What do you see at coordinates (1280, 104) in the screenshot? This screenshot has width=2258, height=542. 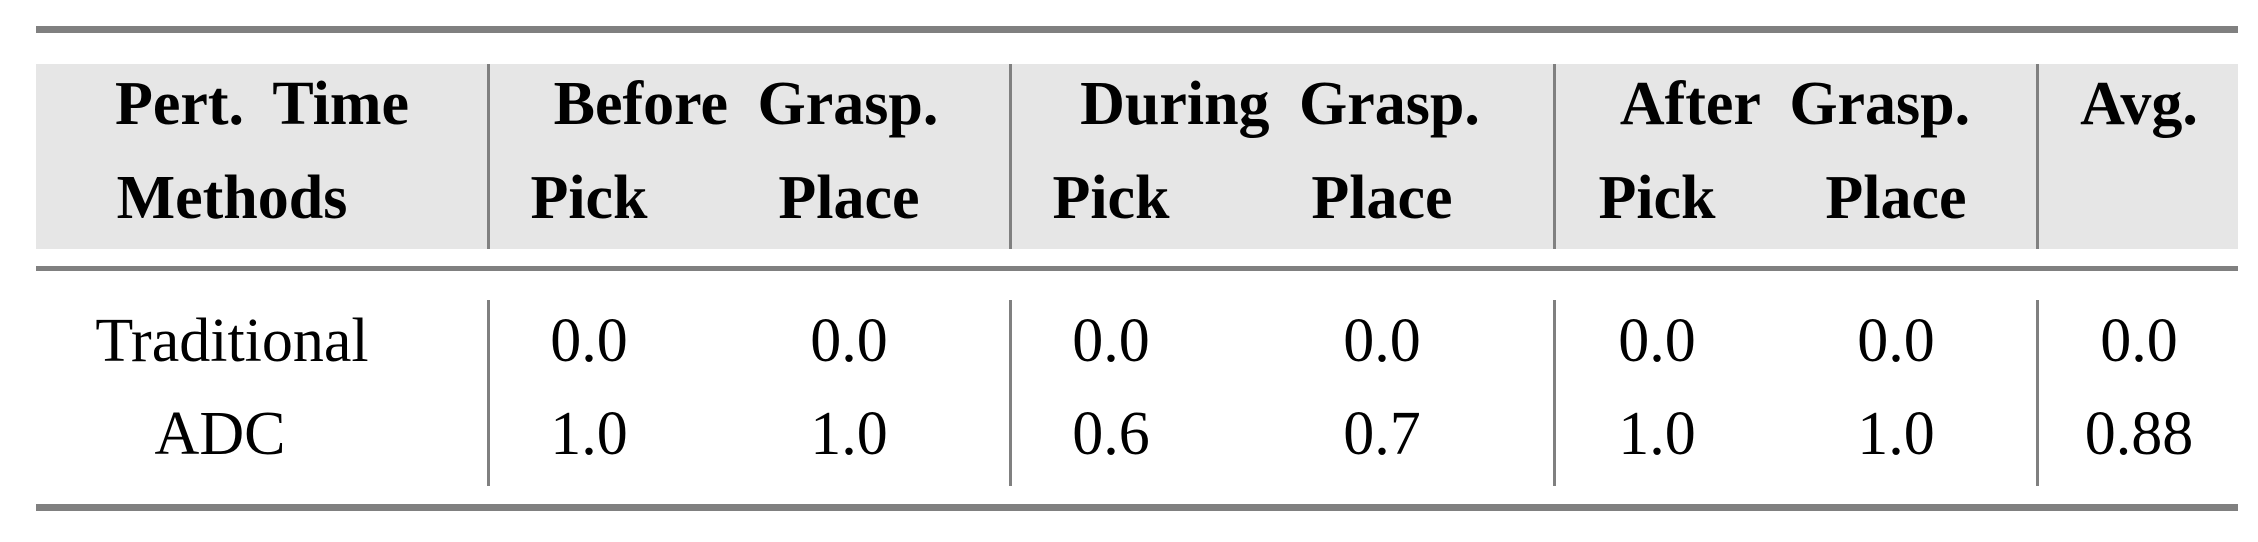 I see `header-during-grasp: During Grasp.` at bounding box center [1280, 104].